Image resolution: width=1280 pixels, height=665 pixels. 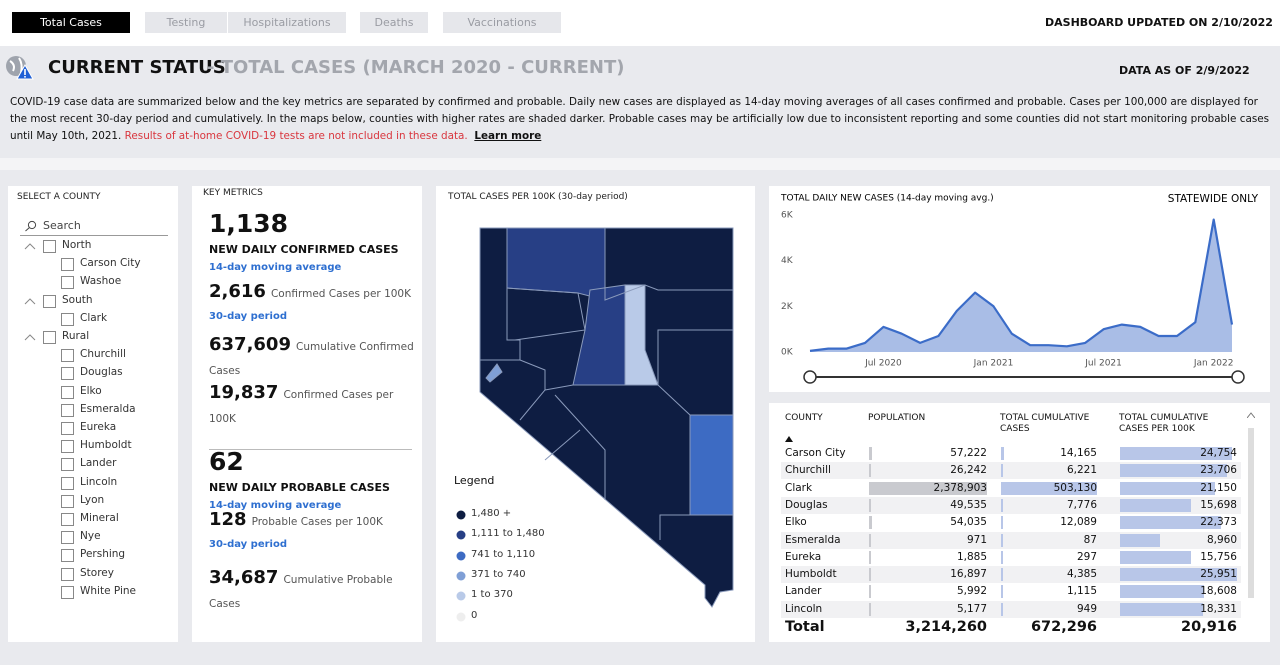 I want to click on sort-arrow, so click(x=789, y=439).